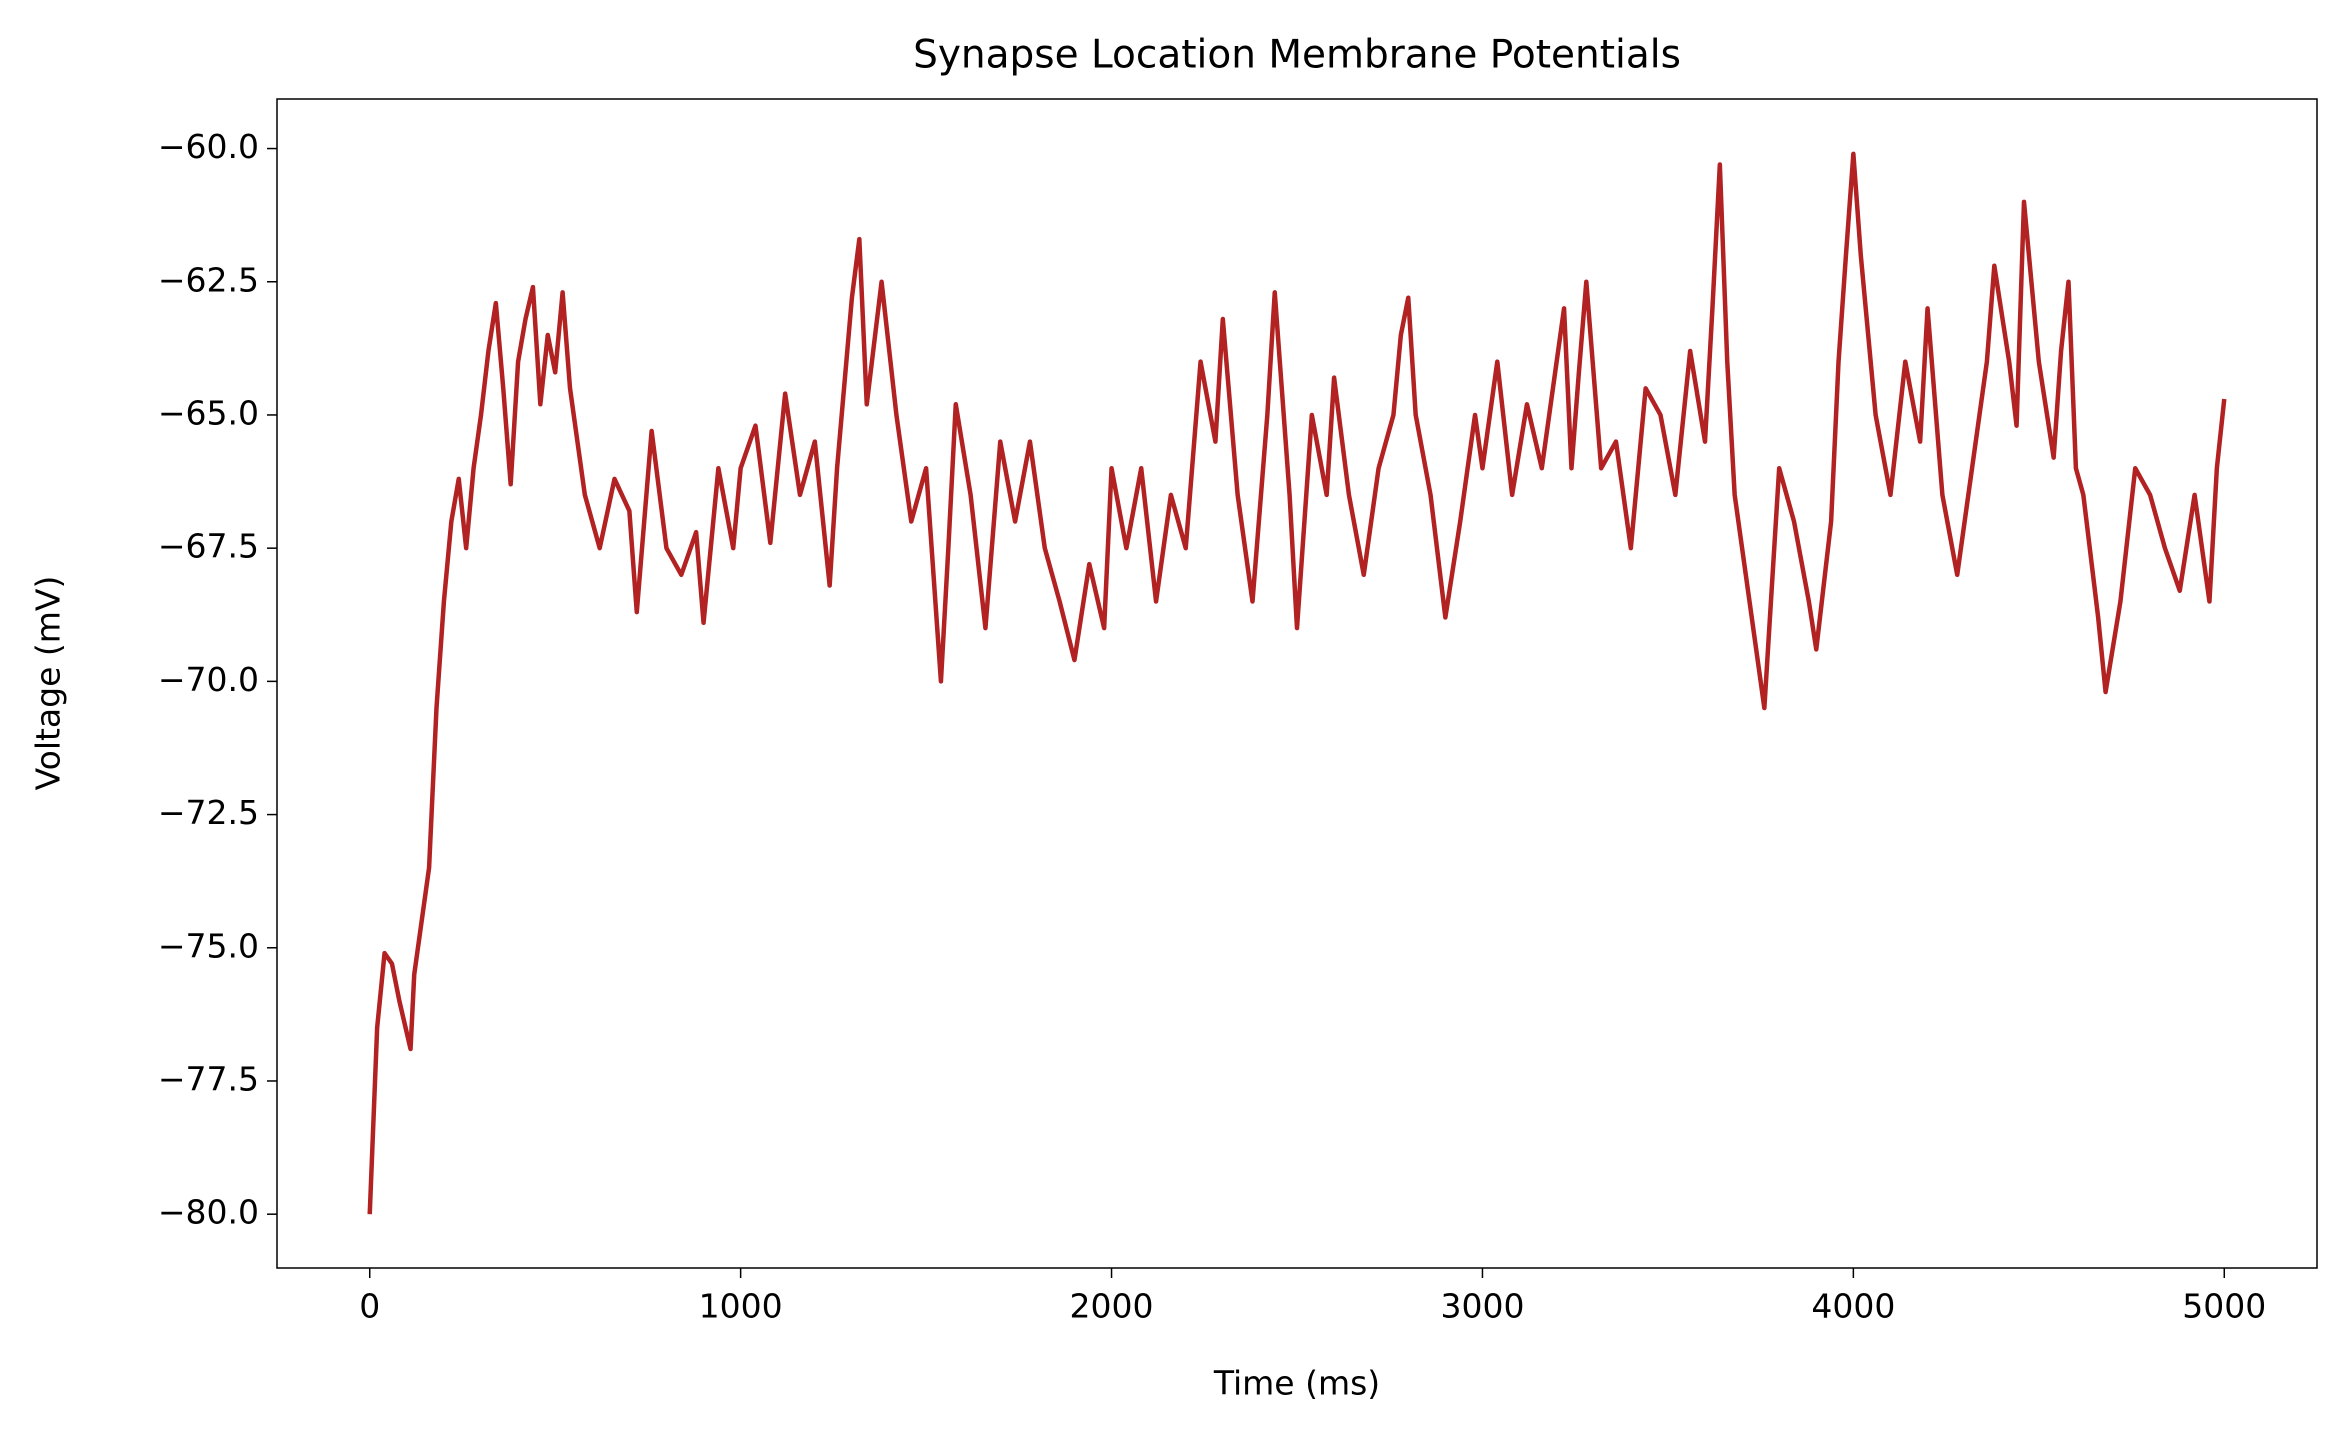  I want to click on x-axis-label: Time (ms), so click(1296, 1383).